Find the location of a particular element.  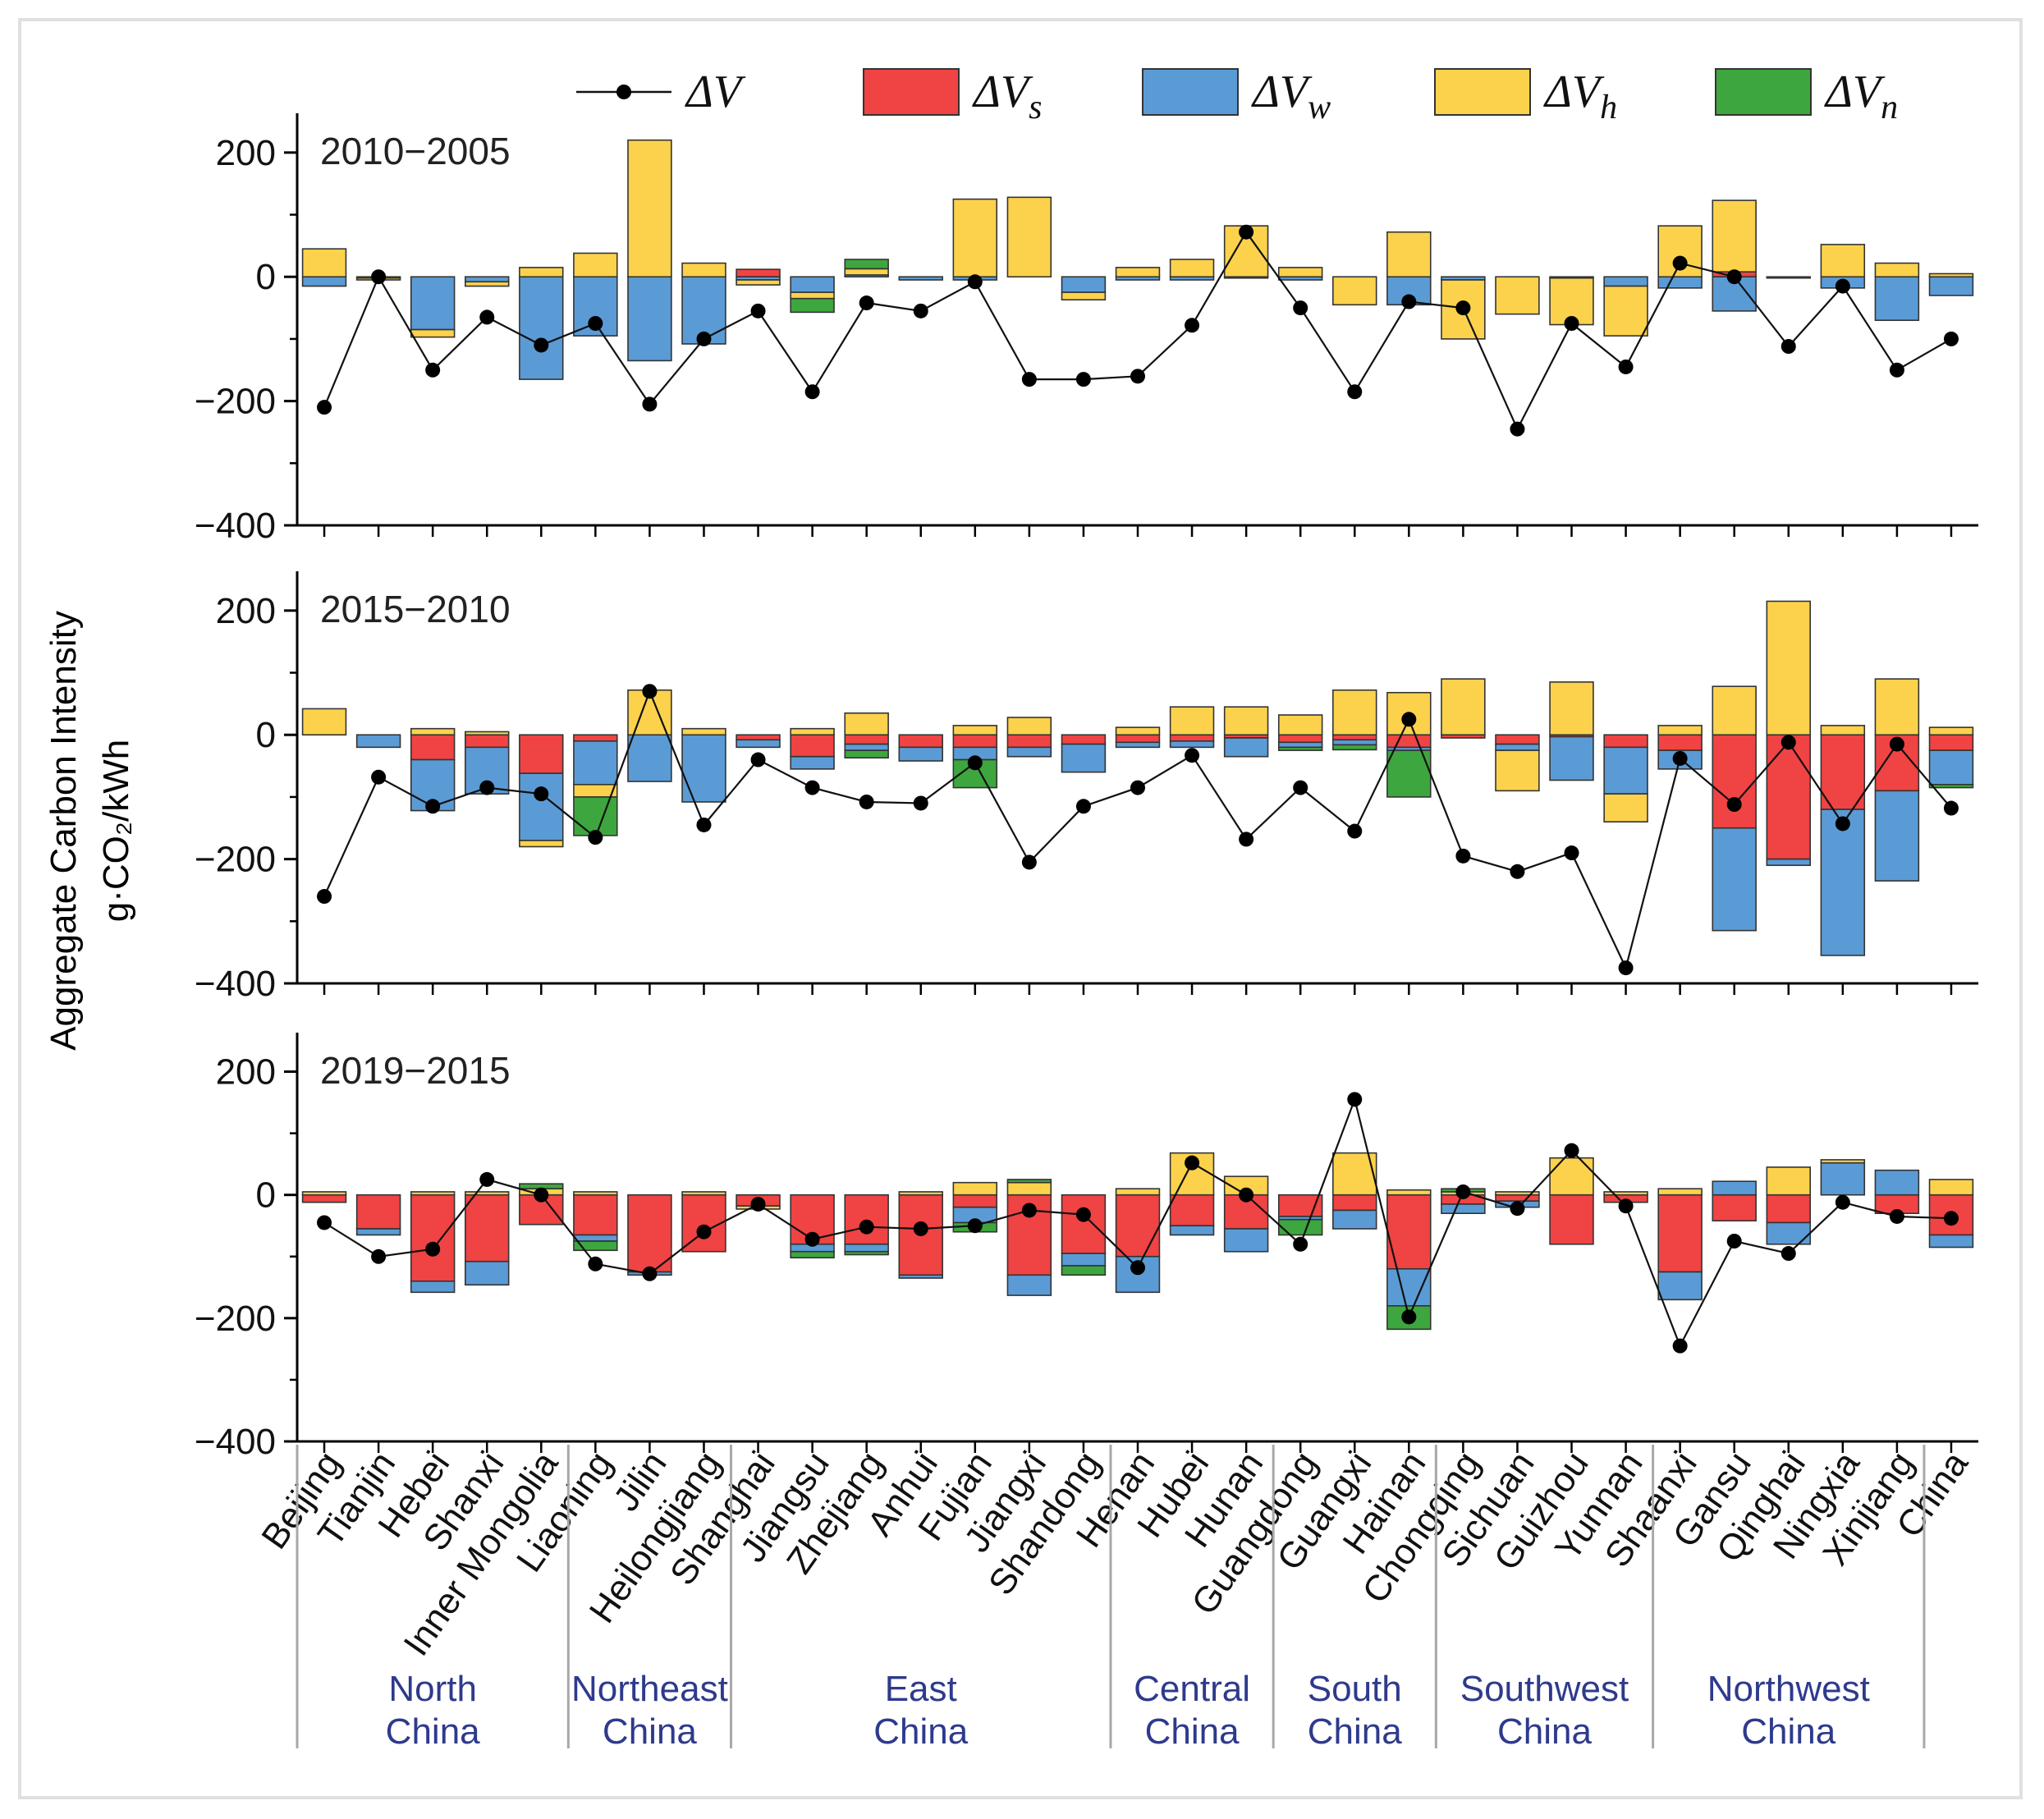

dv-point-shanghai is located at coordinates (758, 1204).